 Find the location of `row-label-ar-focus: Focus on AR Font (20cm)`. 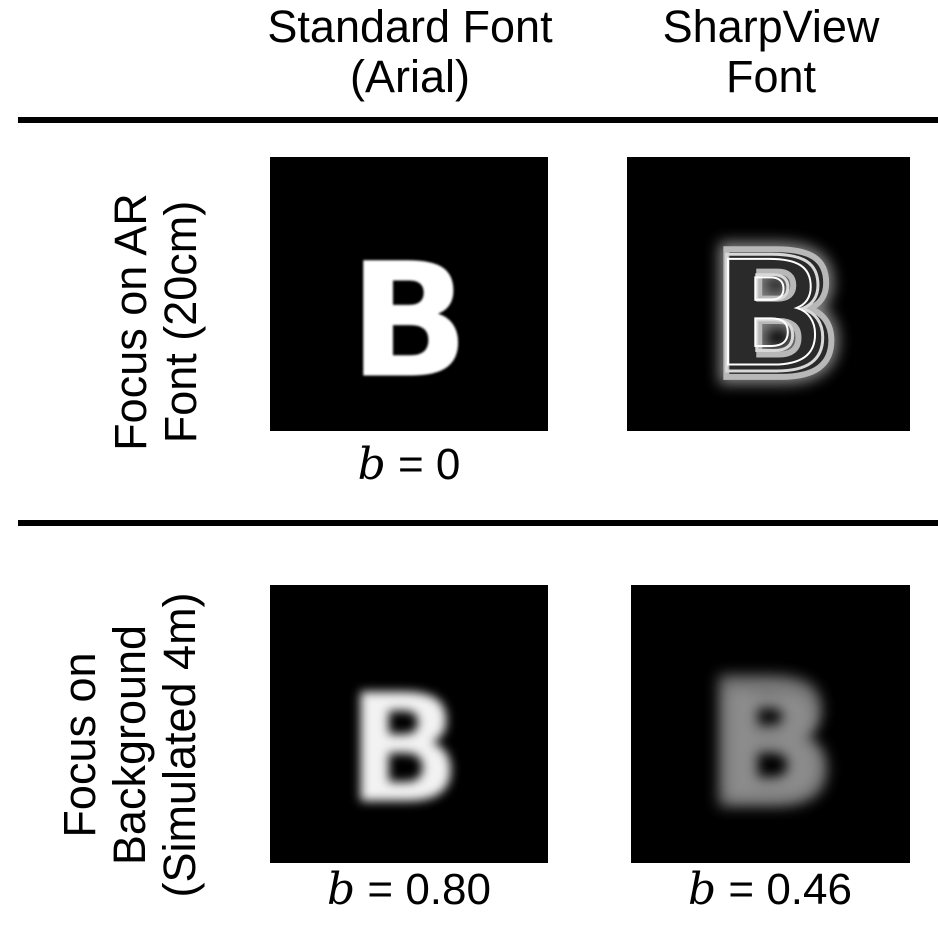

row-label-ar-focus: Focus on AR Font (20cm) is located at coordinates (155, 322).